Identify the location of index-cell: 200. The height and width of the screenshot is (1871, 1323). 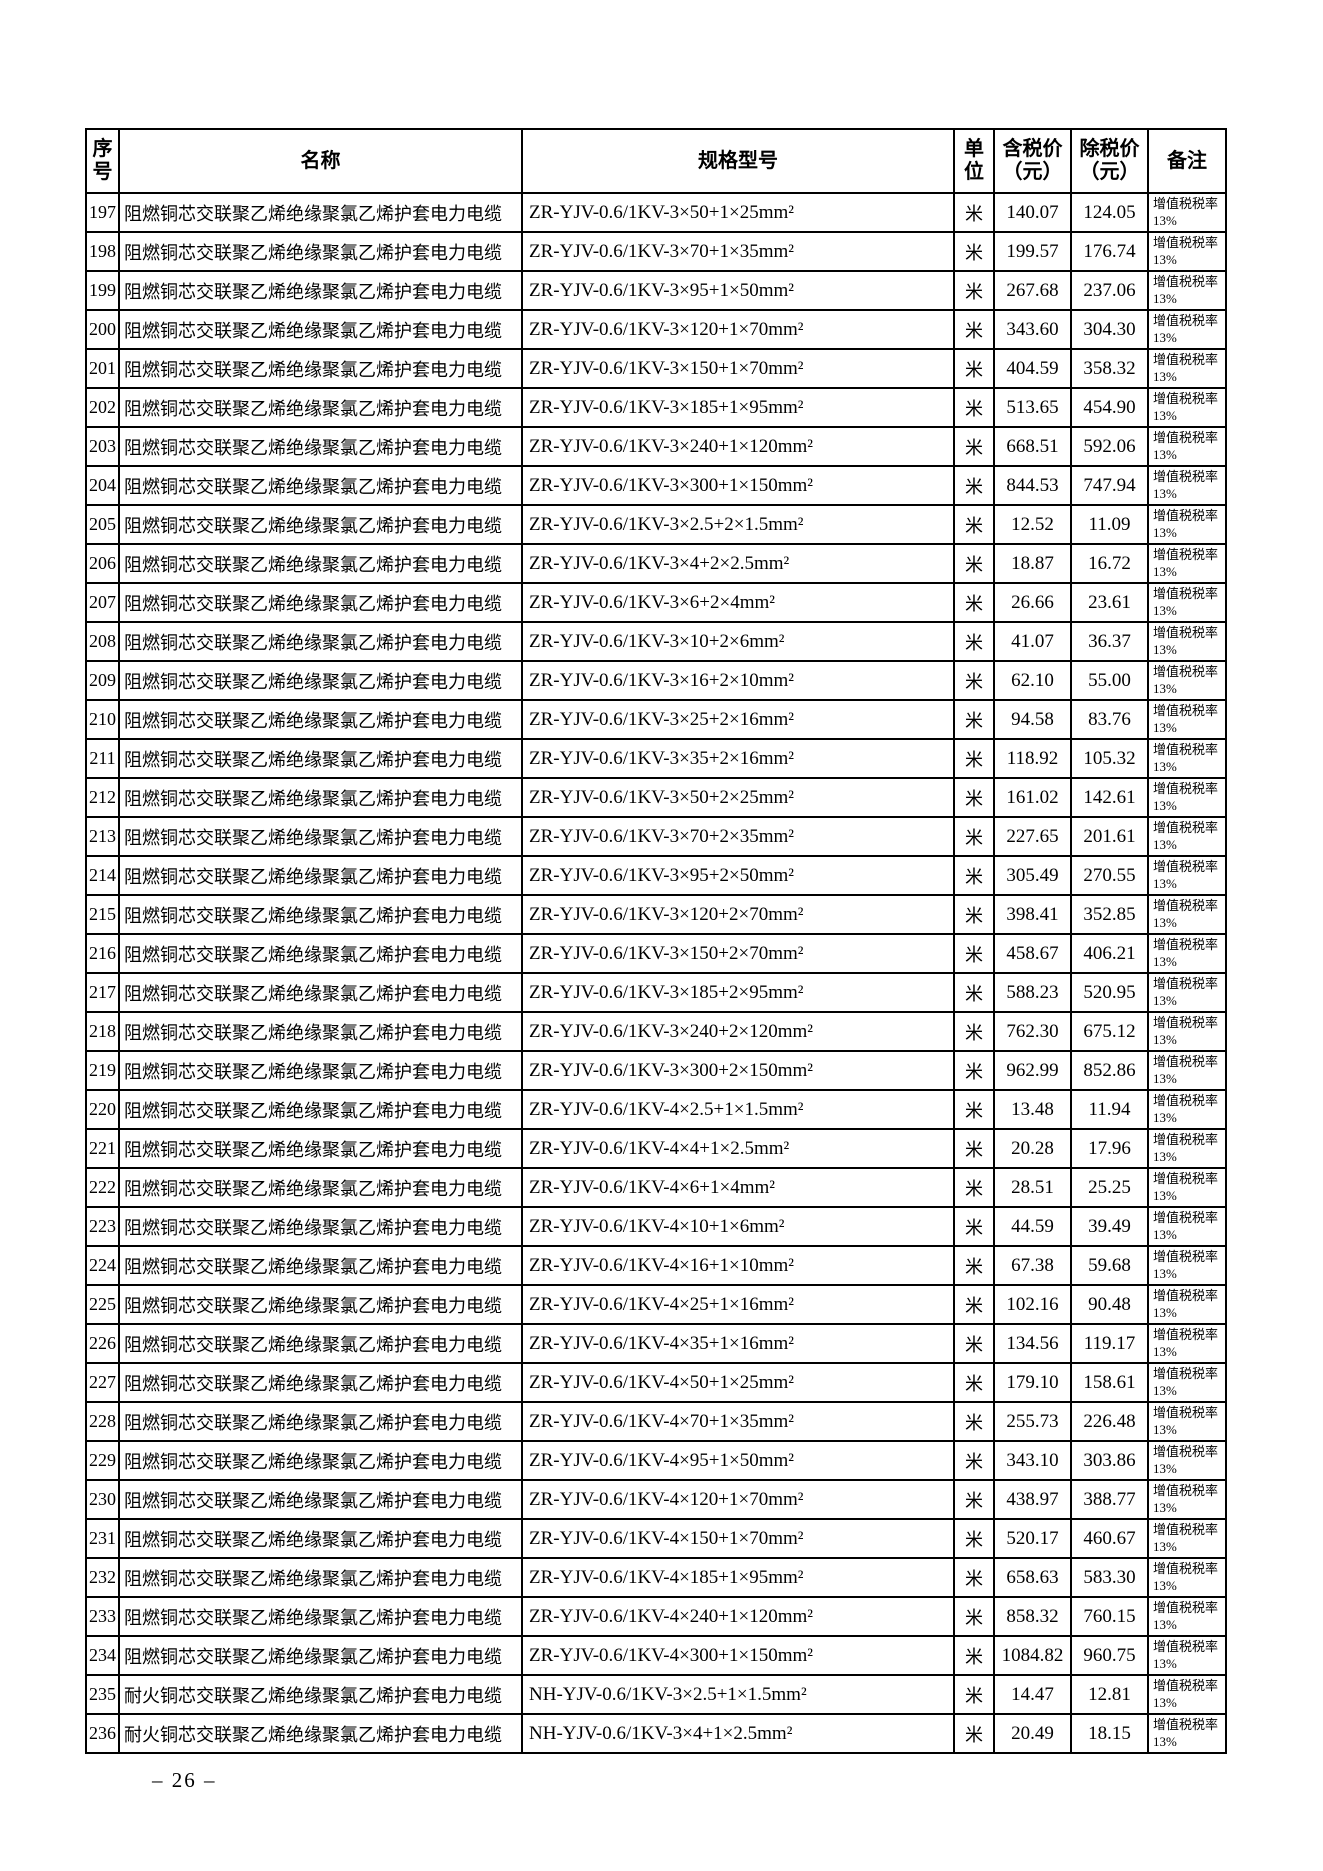
(102, 329).